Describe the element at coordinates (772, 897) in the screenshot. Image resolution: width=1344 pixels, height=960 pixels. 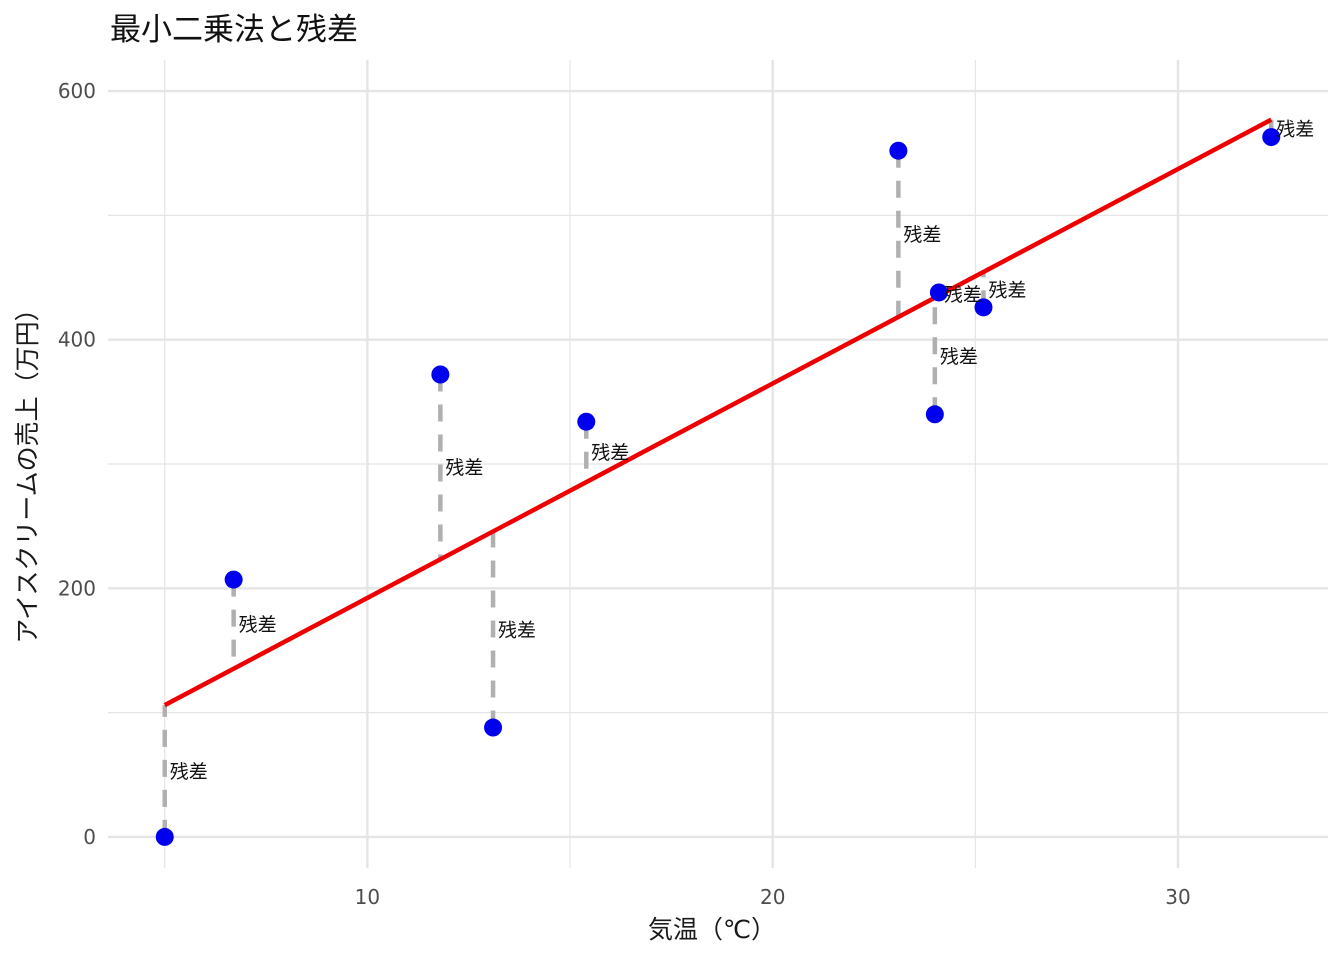
I see `x-tick-label: 20` at that location.